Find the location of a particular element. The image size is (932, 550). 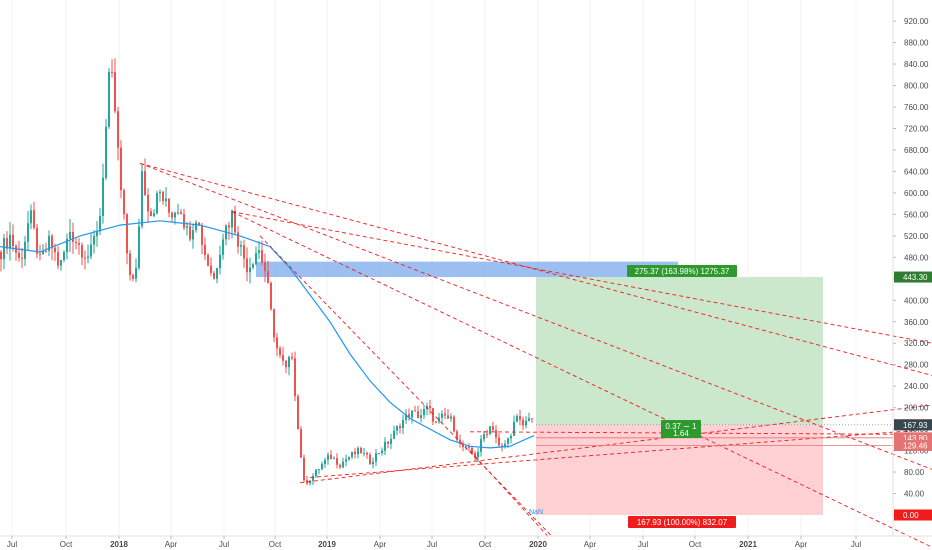

target-label: 275.37 (163.98%) 1275.37 is located at coordinates (682, 271).